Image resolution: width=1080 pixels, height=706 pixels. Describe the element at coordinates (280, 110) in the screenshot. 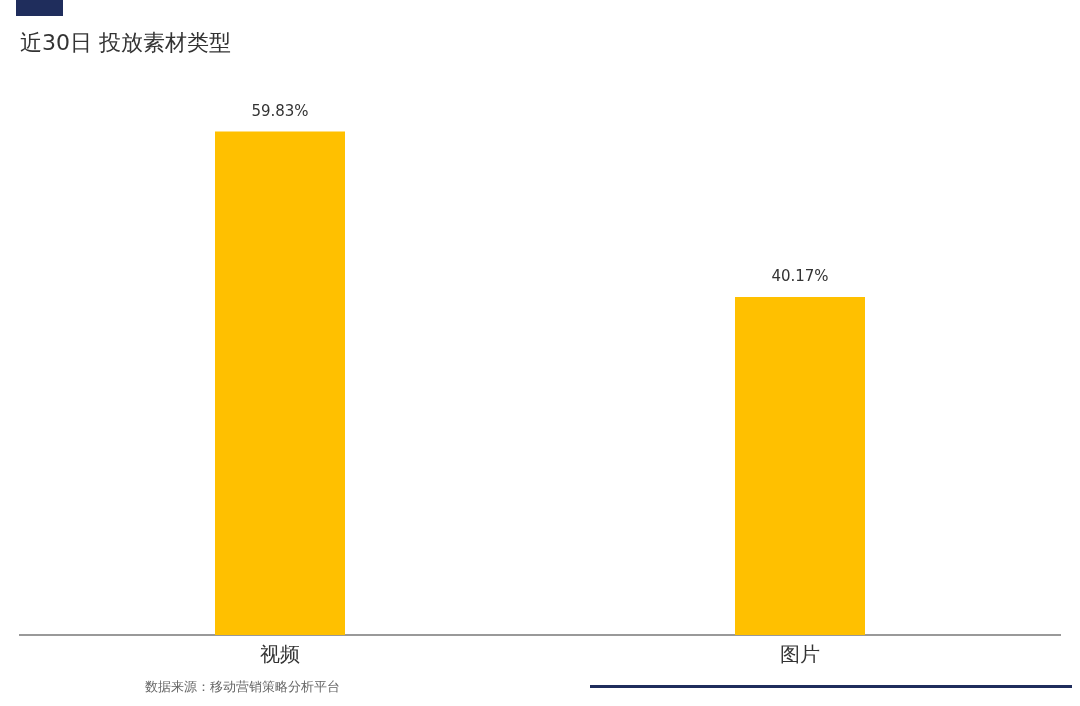

I see `data-label: 59.83%` at that location.